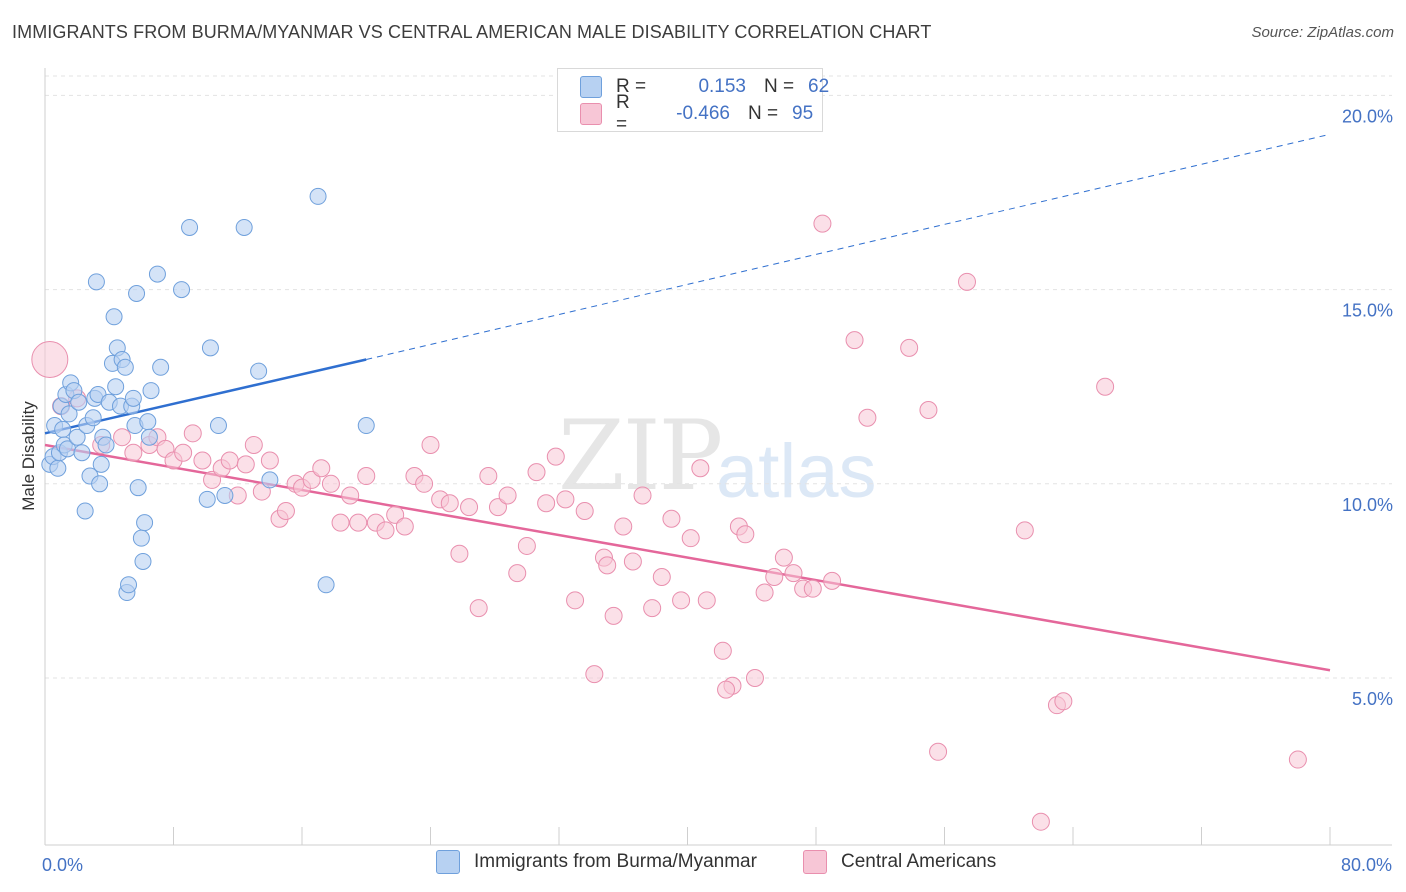  What do you see at coordinates (591, 87) in the screenshot?
I see `legend-swatch-blue` at bounding box center [591, 87].